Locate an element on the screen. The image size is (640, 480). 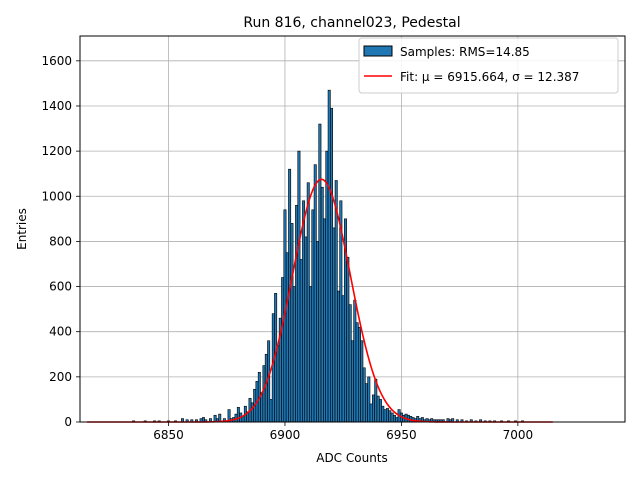
y-tick-label: 1200 is located at coordinates (56, 151).